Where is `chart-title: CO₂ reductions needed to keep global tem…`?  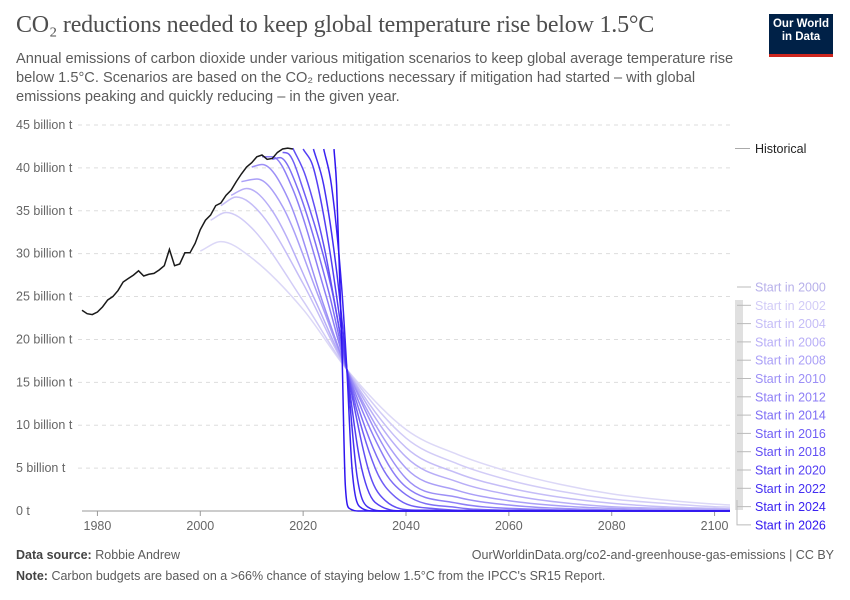 chart-title: CO₂ reductions needed to keep global tem… is located at coordinates (335, 25).